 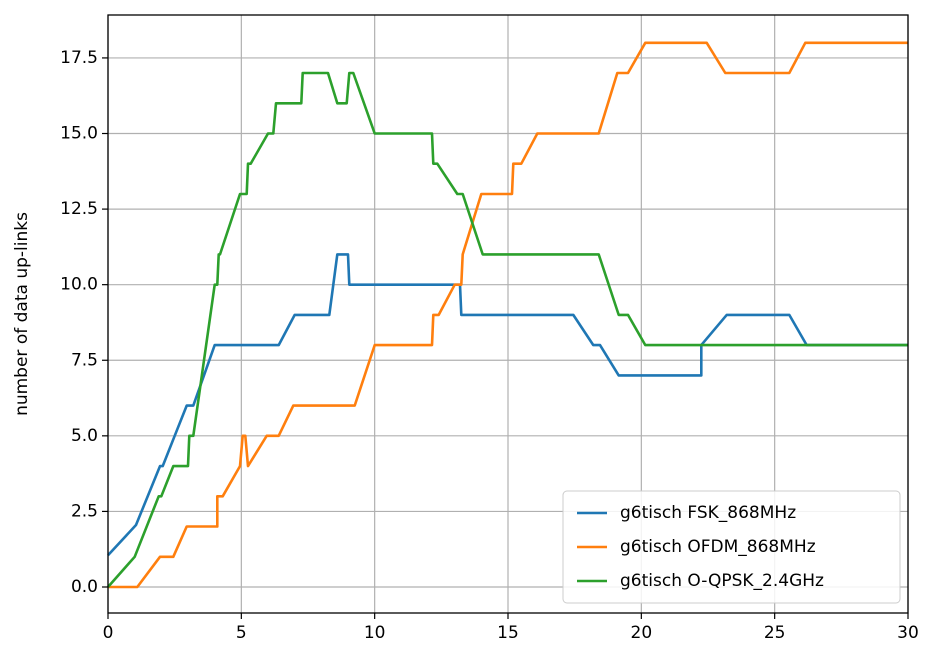 What do you see at coordinates (708, 513) in the screenshot?
I see `legend-label: g6tisch FSK_868MHz` at bounding box center [708, 513].